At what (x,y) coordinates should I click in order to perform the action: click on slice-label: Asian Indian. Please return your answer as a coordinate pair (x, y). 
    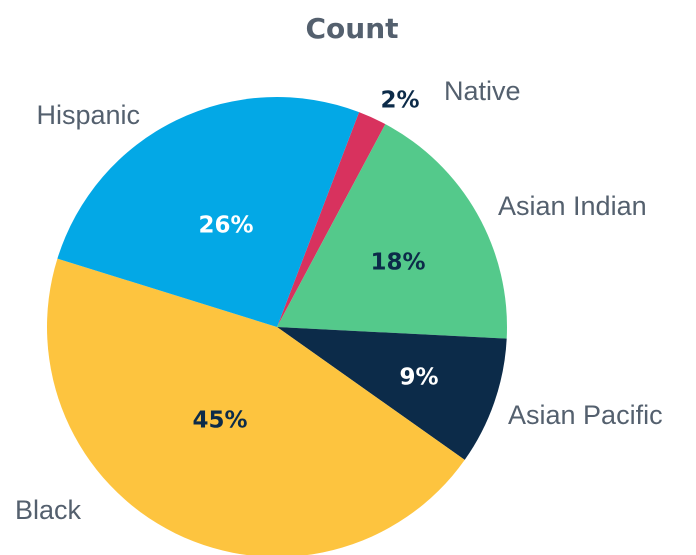
    Looking at the image, I should click on (572, 206).